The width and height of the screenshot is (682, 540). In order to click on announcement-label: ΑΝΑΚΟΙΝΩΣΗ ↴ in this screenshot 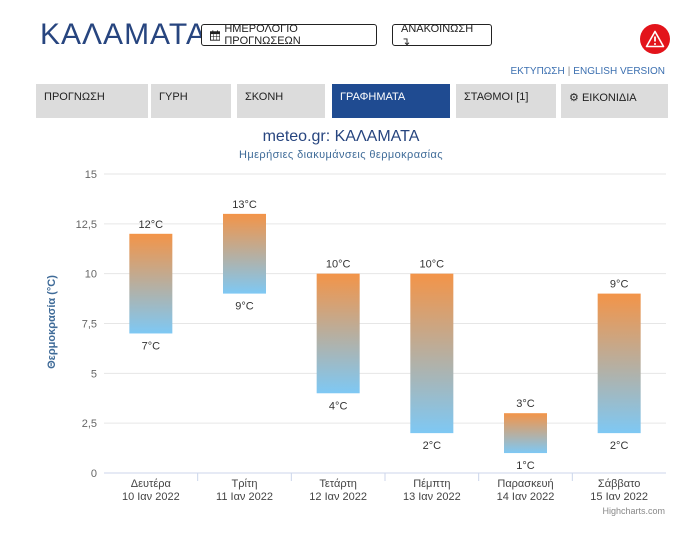, I will do `click(437, 35)`.